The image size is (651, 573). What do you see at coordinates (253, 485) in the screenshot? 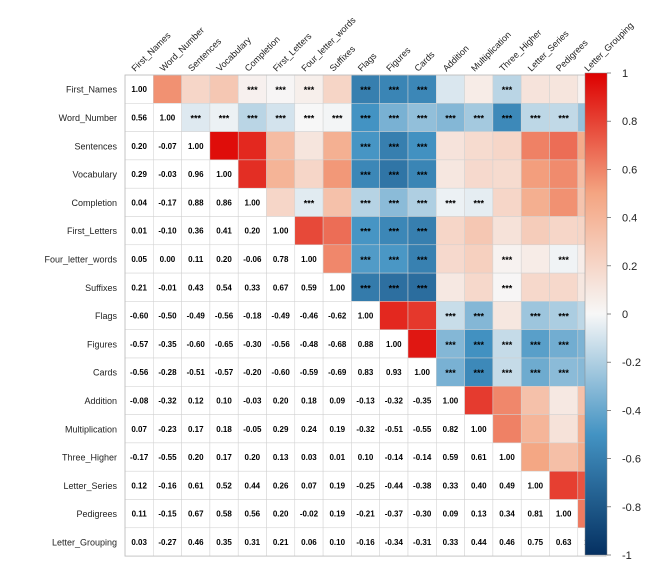
I see `cell-value-label: 0.44` at bounding box center [253, 485].